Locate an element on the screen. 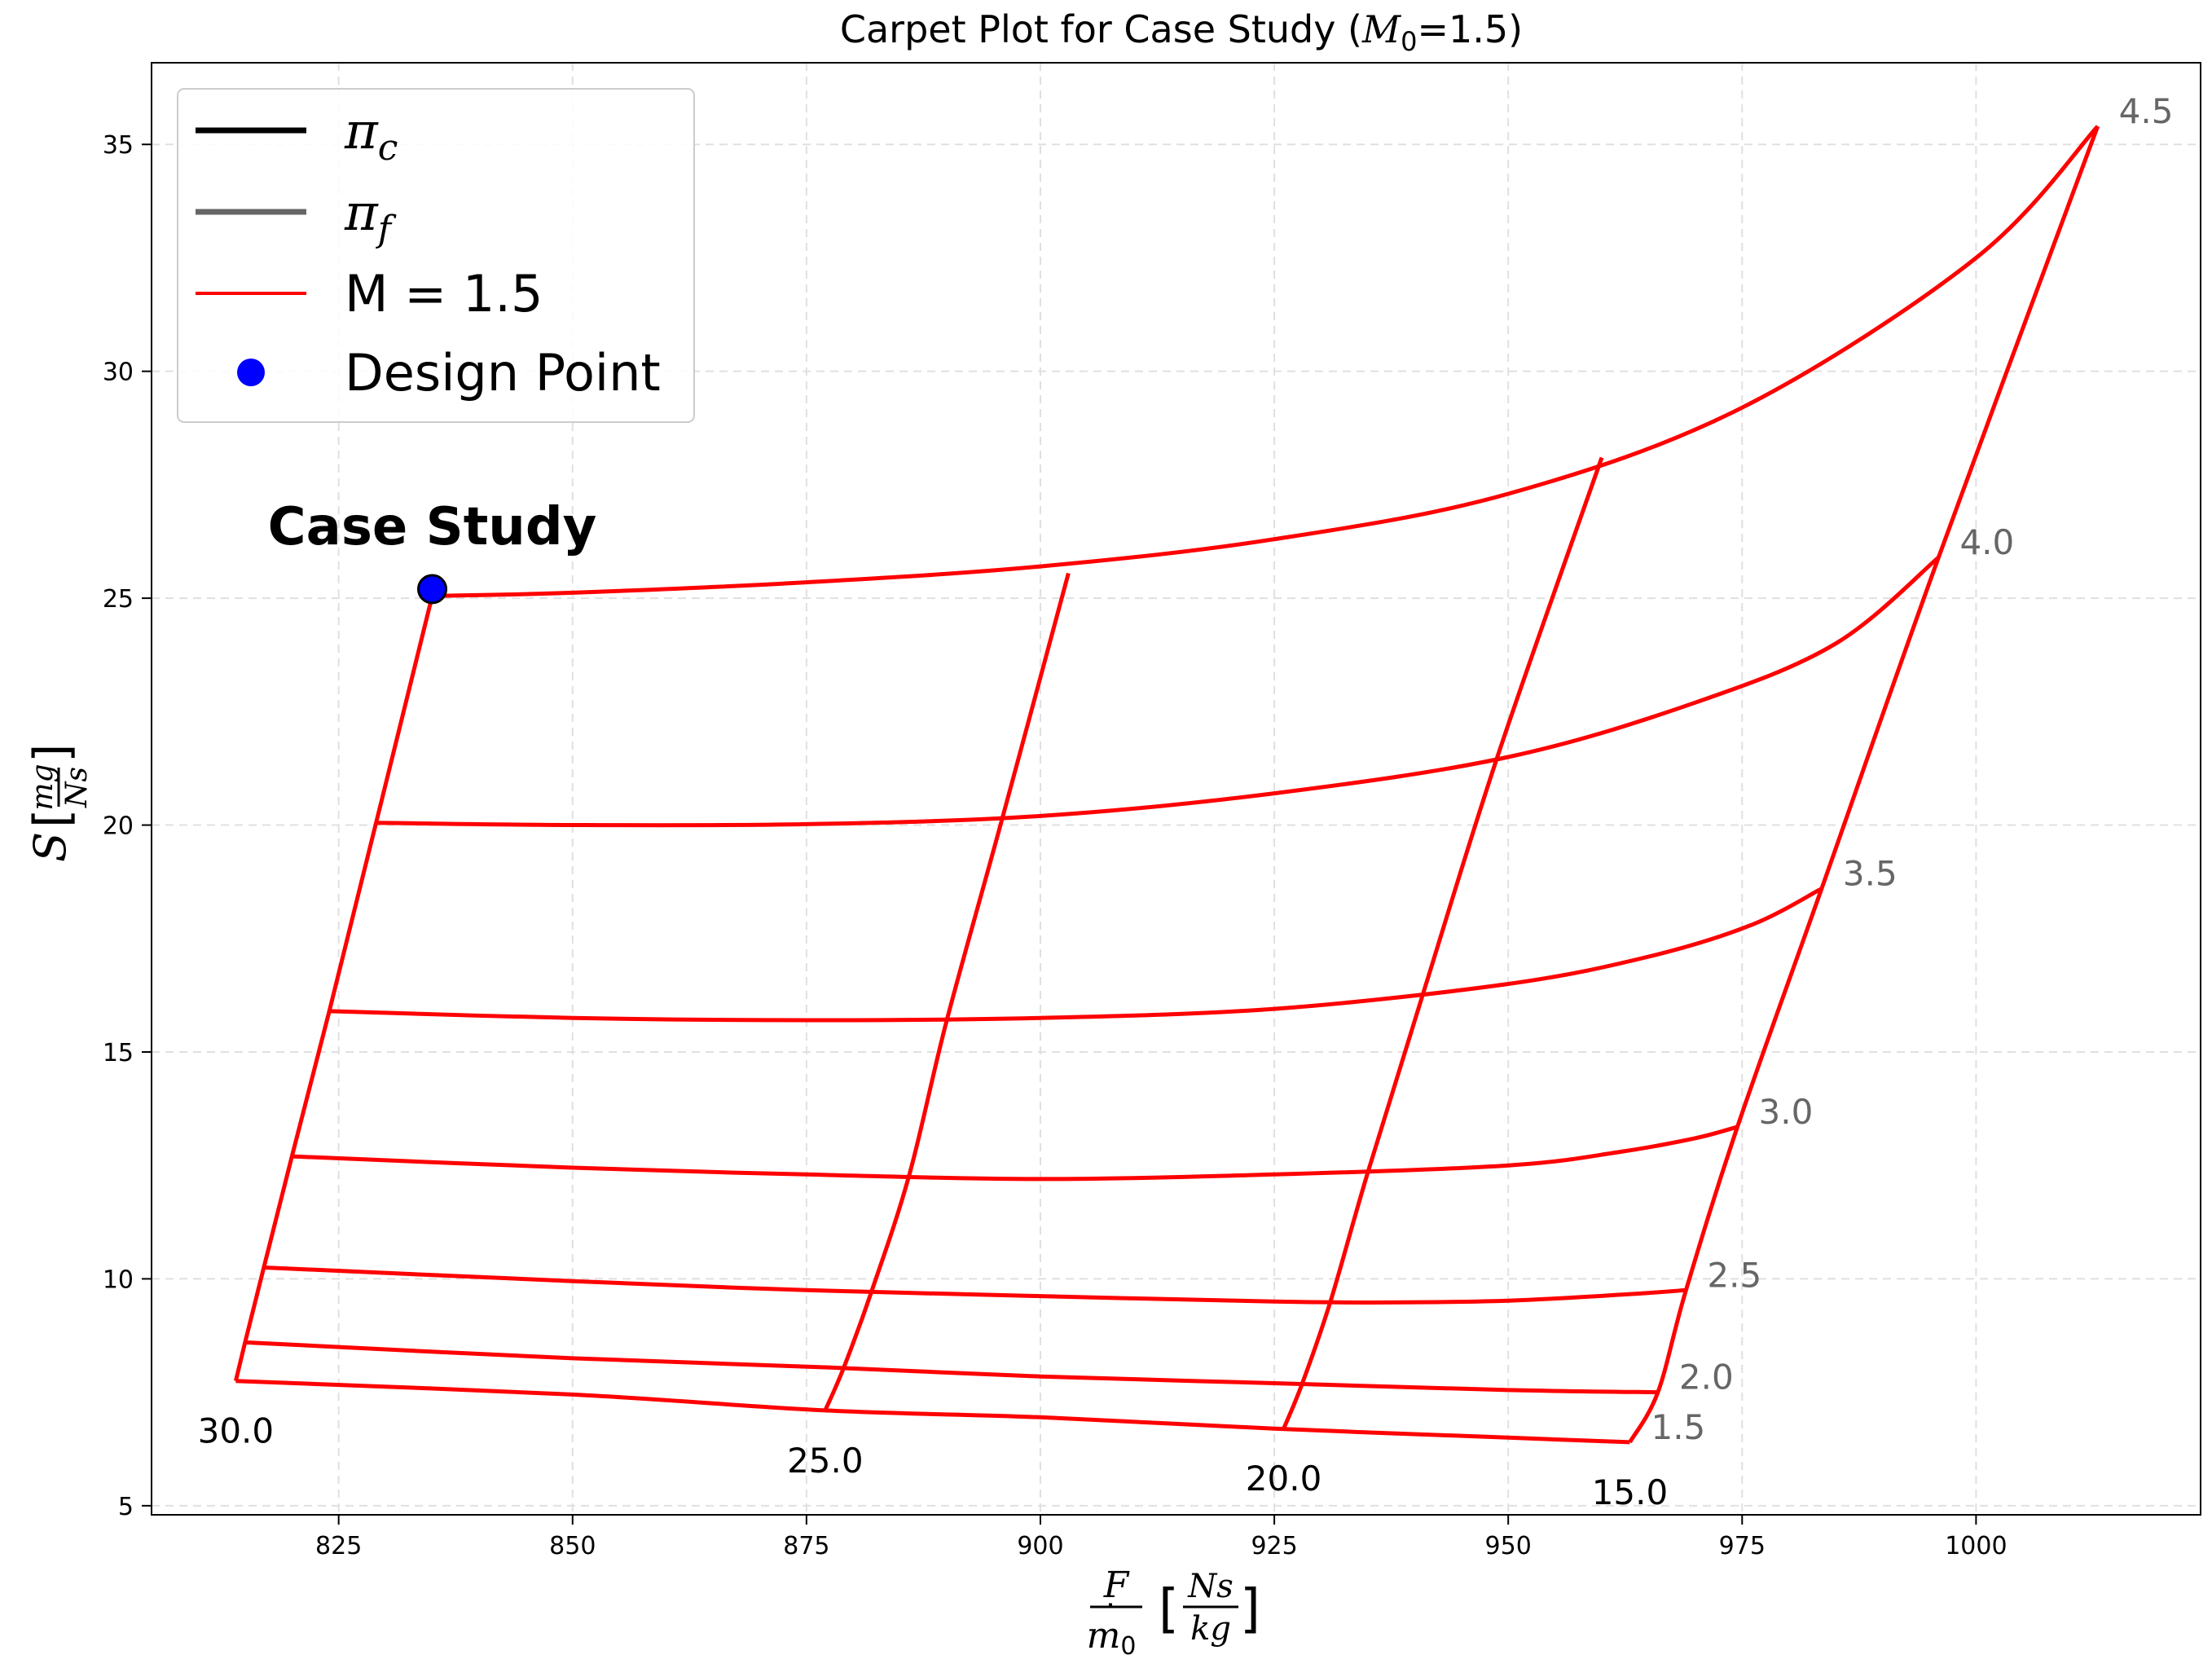 This screenshot has width=2212, height=1668. legend-marker-design-point is located at coordinates (251, 372).